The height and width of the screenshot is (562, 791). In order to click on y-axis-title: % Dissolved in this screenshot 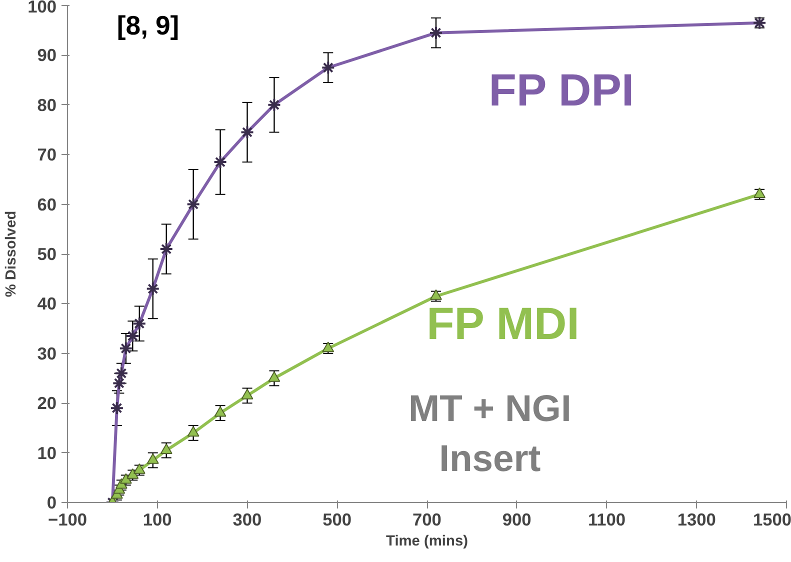, I will do `click(12, 254)`.